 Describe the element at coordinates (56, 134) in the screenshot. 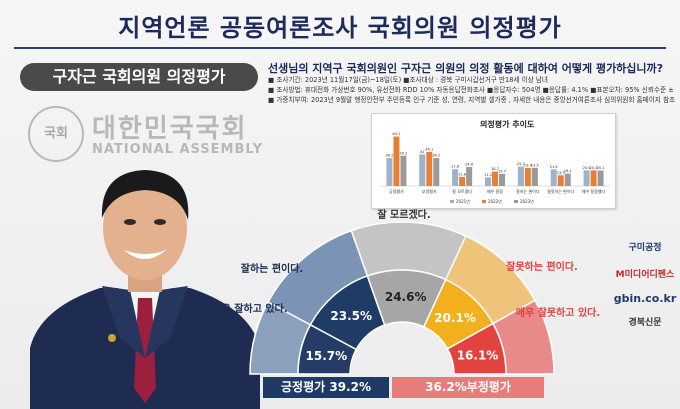

I see `national-assembly-emblem-icon: 국회` at that location.